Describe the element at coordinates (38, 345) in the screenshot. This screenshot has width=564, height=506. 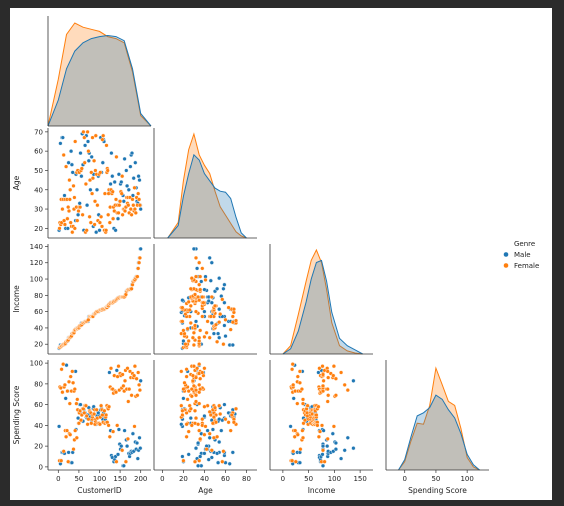
I see `y-tick-label: 20` at that location.